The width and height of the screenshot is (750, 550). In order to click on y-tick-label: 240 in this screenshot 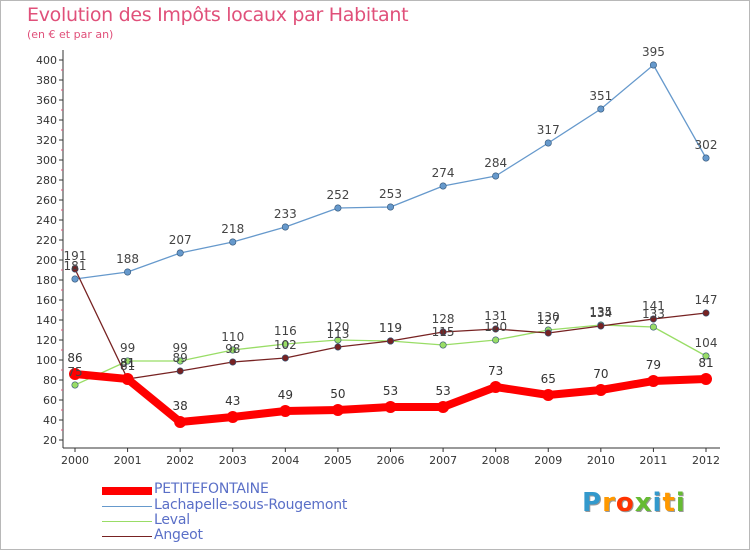, I will do `click(46, 220)`.